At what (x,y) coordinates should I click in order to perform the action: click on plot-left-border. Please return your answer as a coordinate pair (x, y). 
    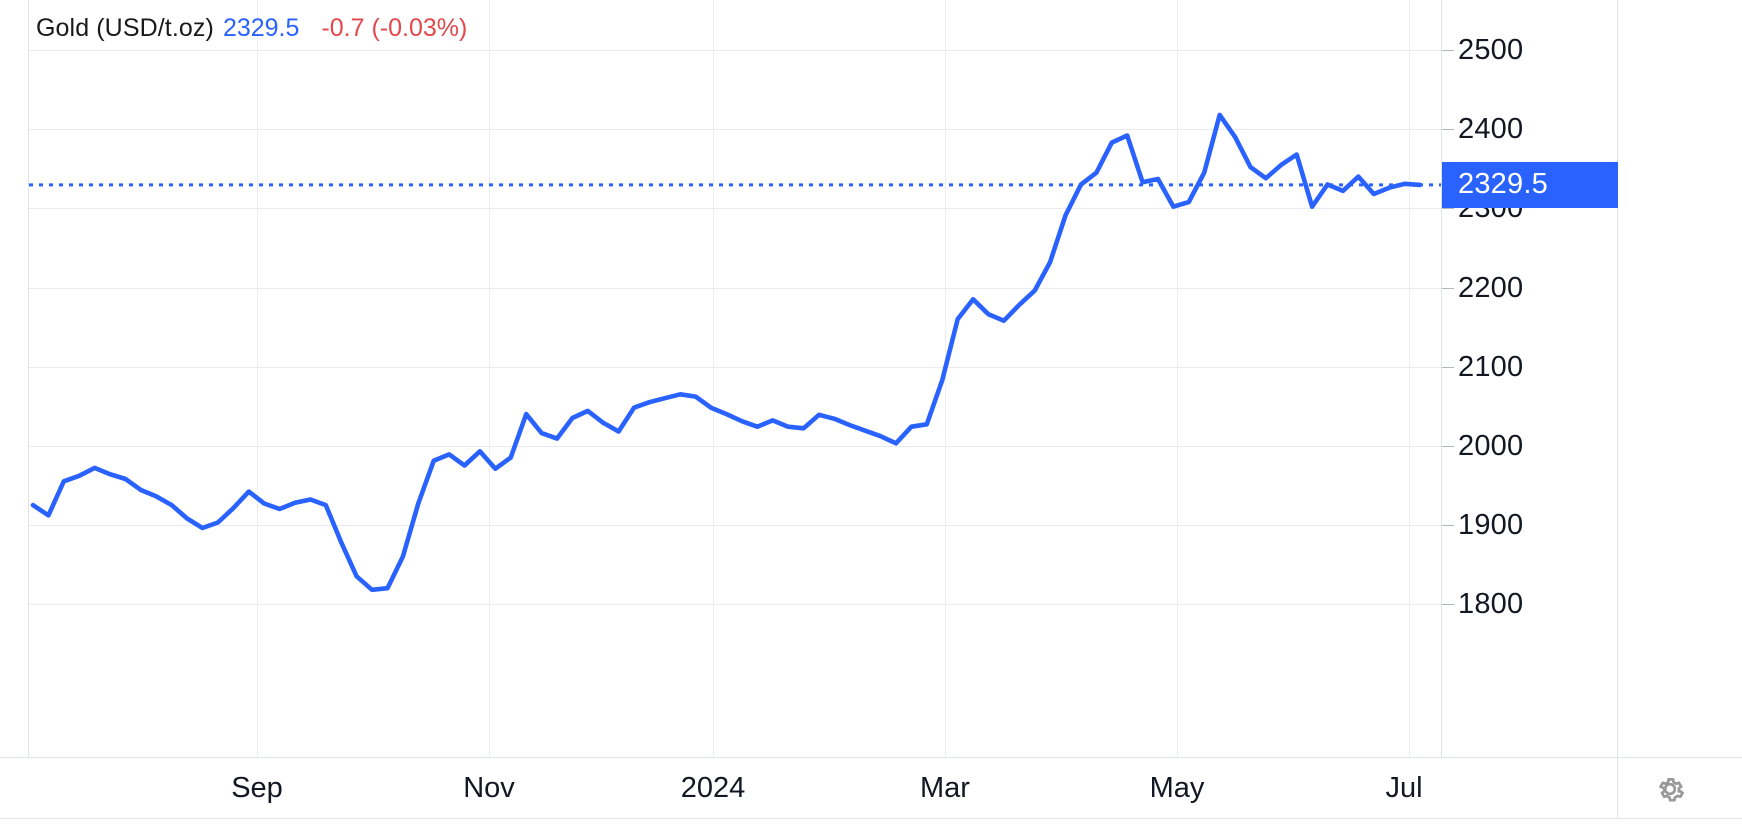
    Looking at the image, I should click on (28, 378).